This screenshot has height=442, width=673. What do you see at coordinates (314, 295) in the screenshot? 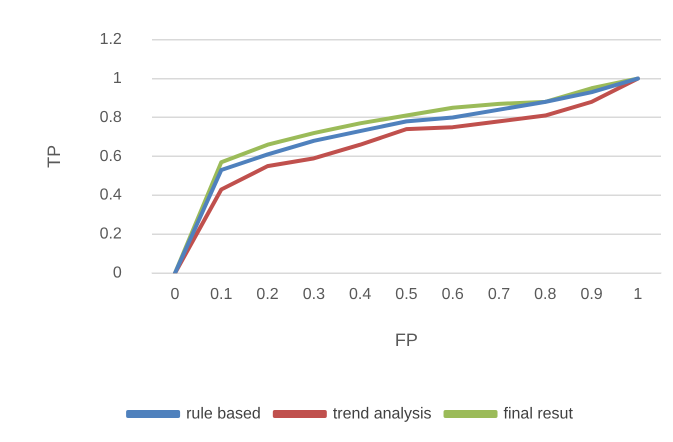
I see `x-tick-label: 0.3` at bounding box center [314, 295].